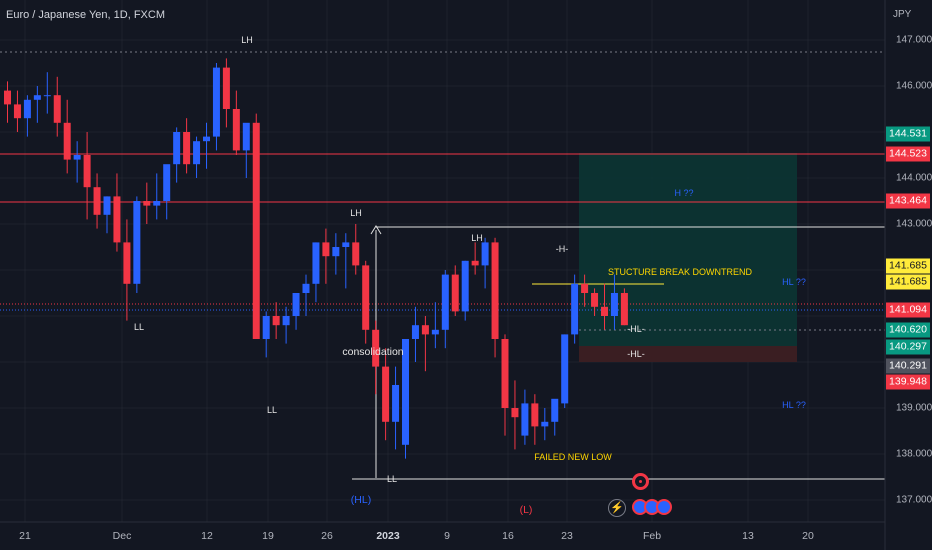 This screenshot has height=550, width=932. What do you see at coordinates (908, 310) in the screenshot?
I see `price-tag: 141.094` at bounding box center [908, 310].